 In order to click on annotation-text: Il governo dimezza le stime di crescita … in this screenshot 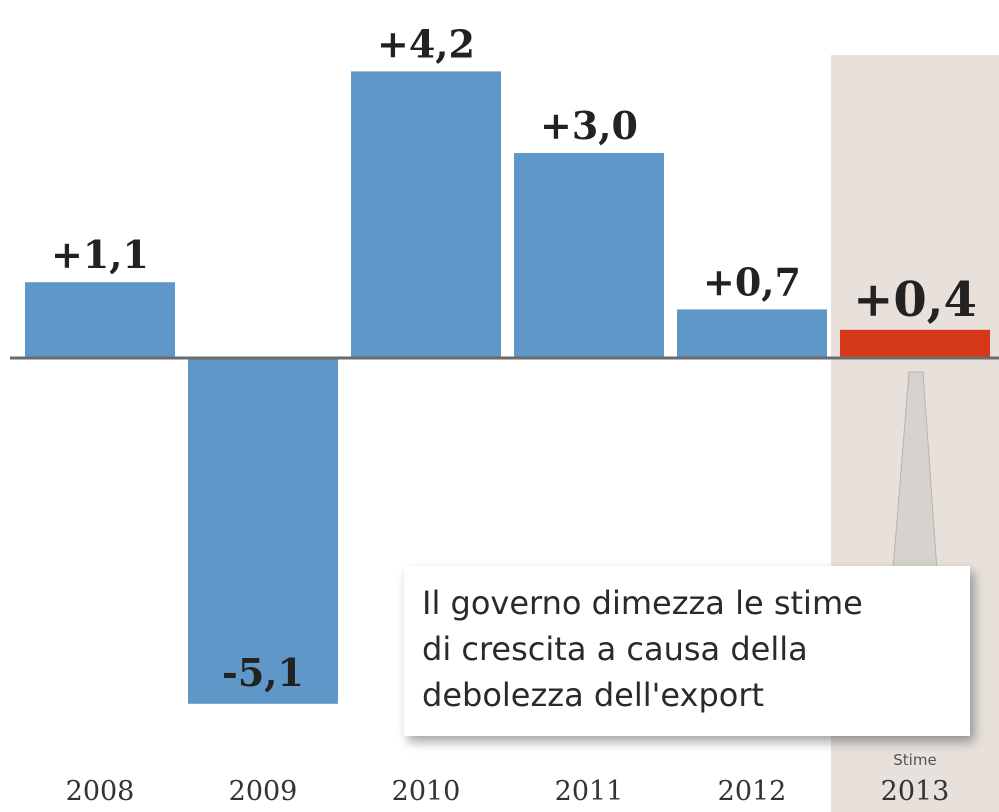, I will do `click(642, 649)`.